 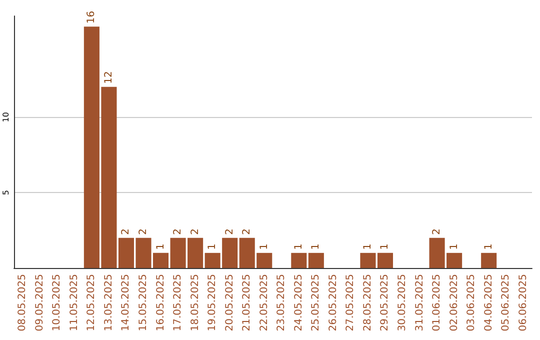 What do you see at coordinates (178, 303) in the screenshot?
I see `x-tick-label: 17.05.2025` at bounding box center [178, 303].